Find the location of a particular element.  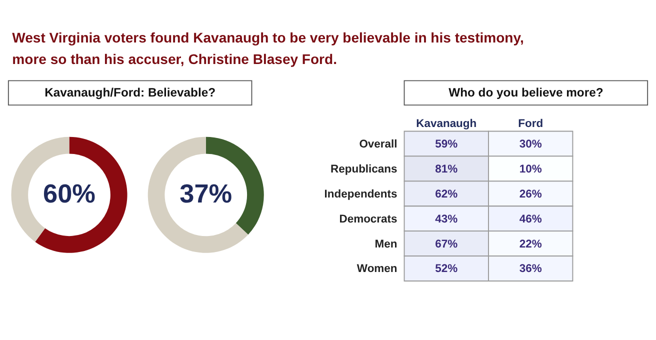

data-label: 52% is located at coordinates (446, 269).